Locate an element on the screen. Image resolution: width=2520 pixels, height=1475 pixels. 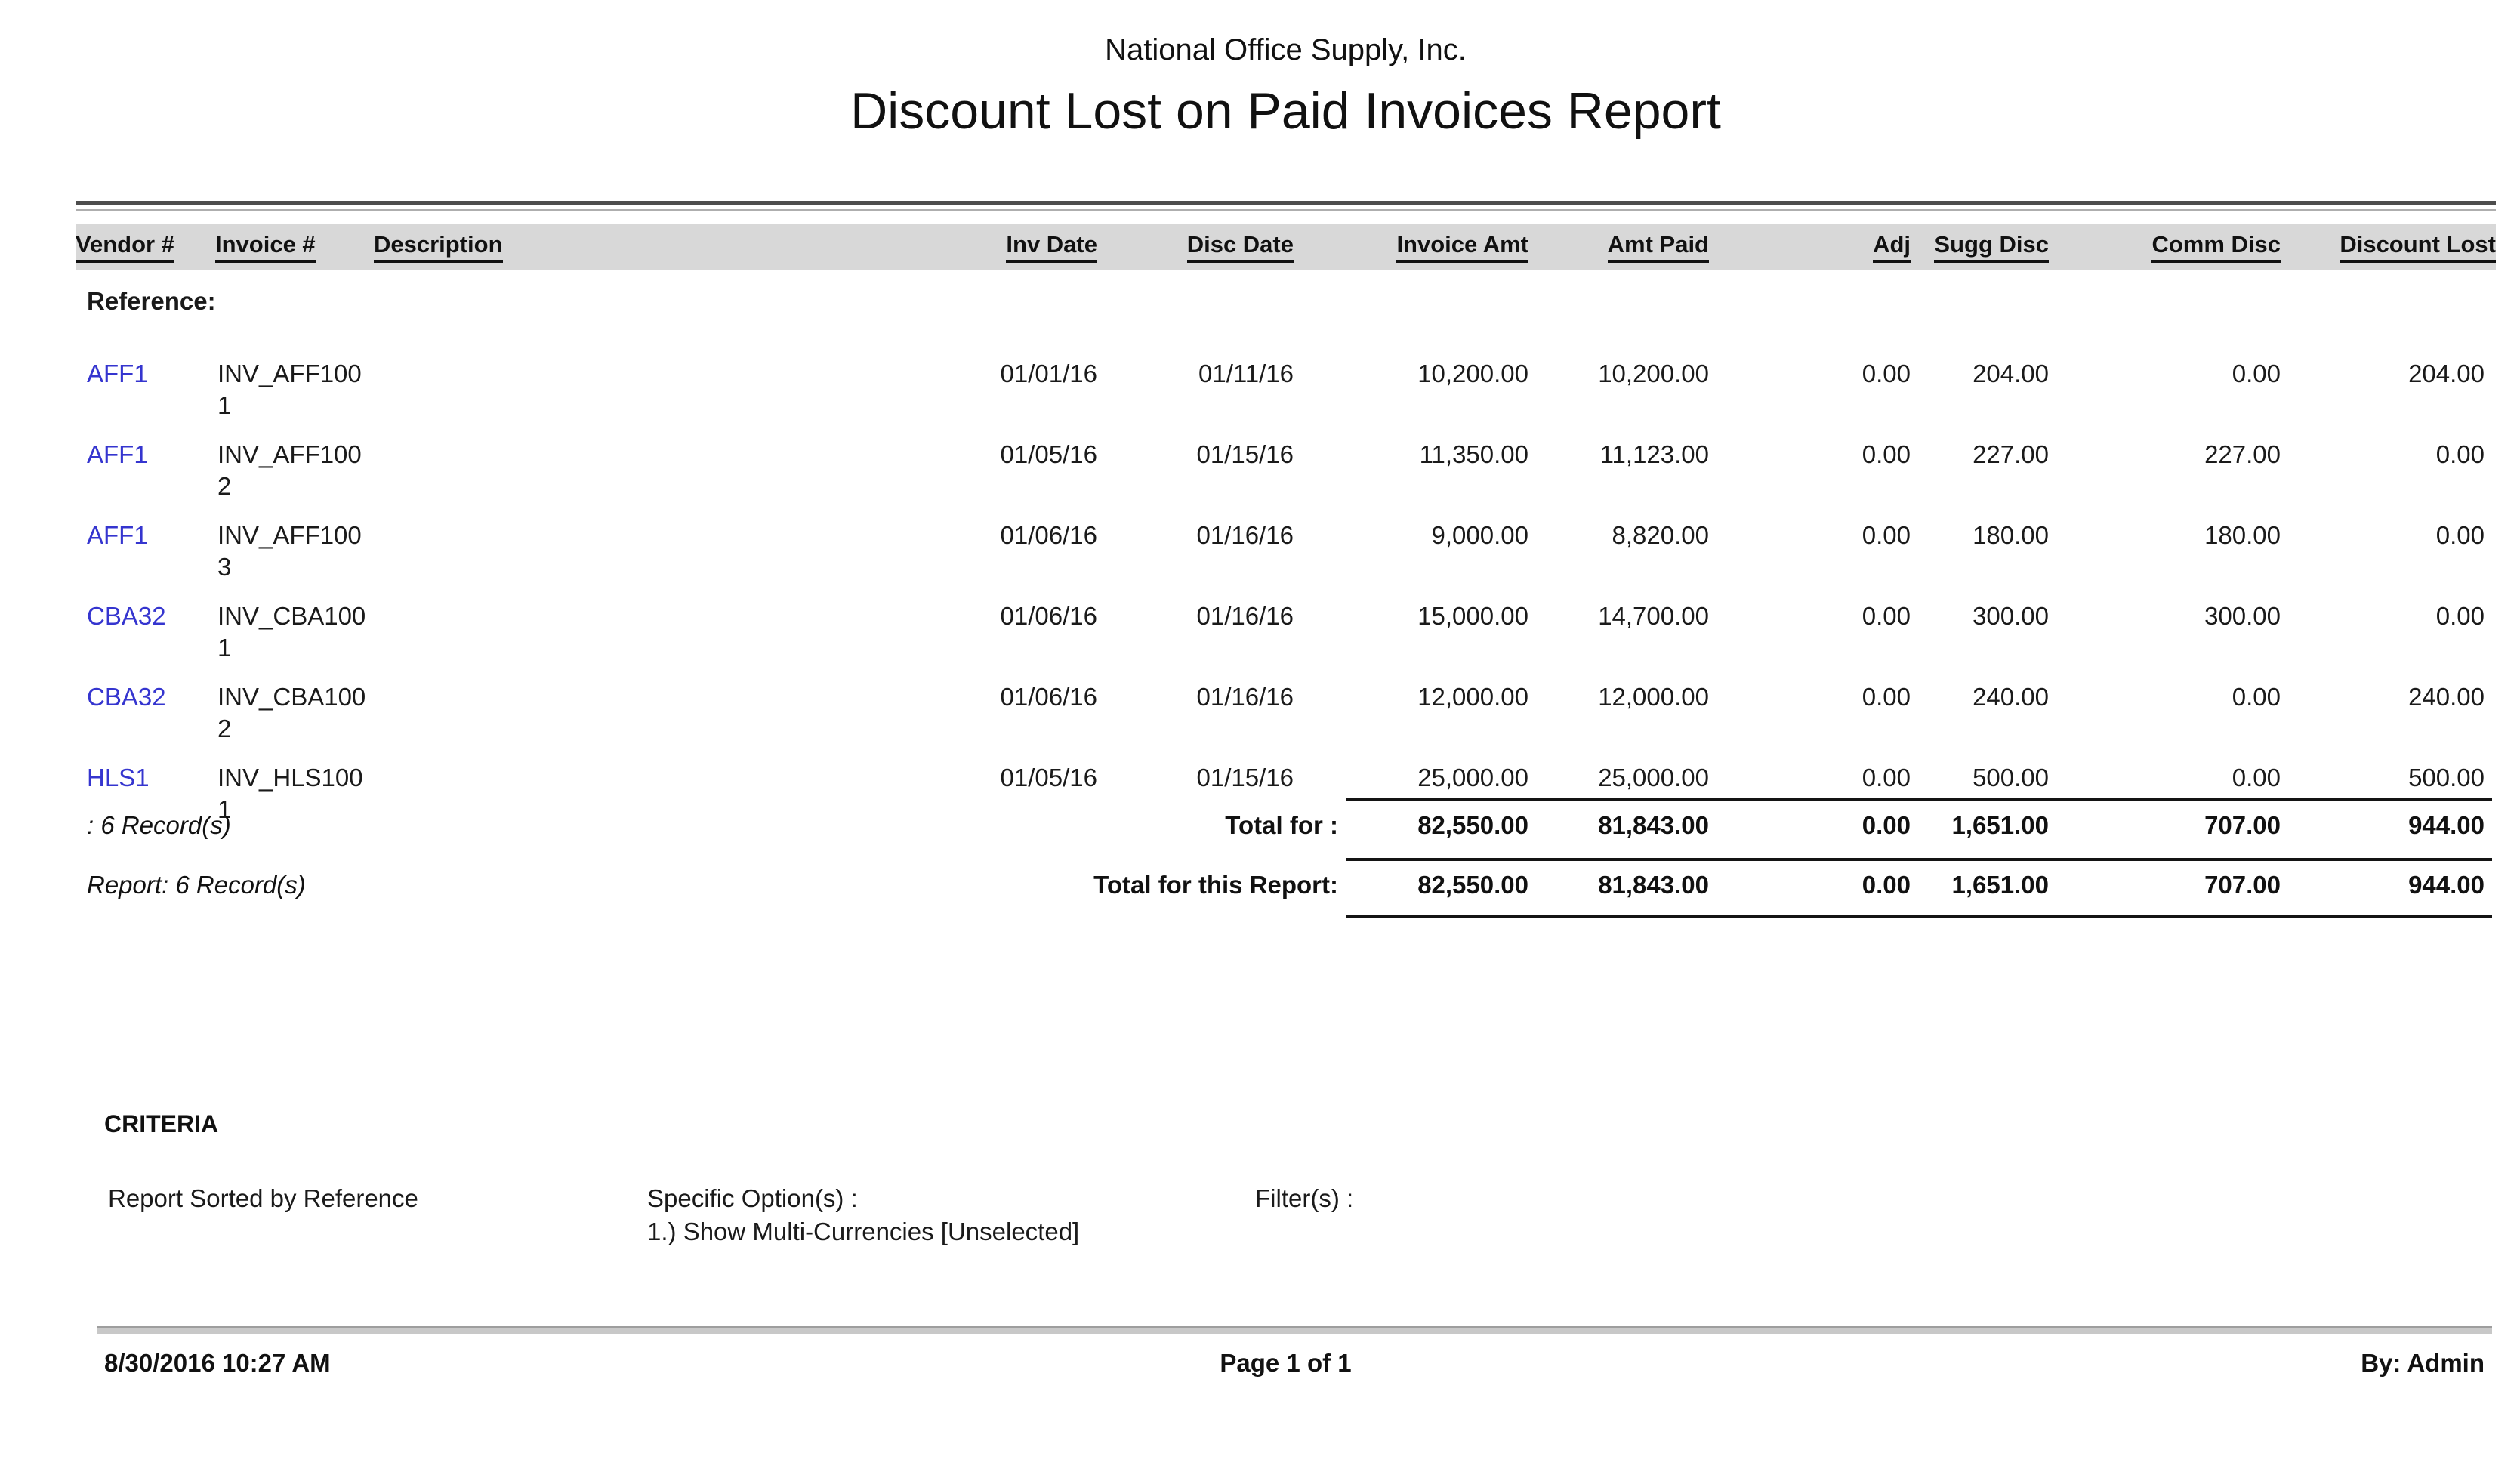
invoice-amt-cell: 9,000.00 is located at coordinates (1479, 535).